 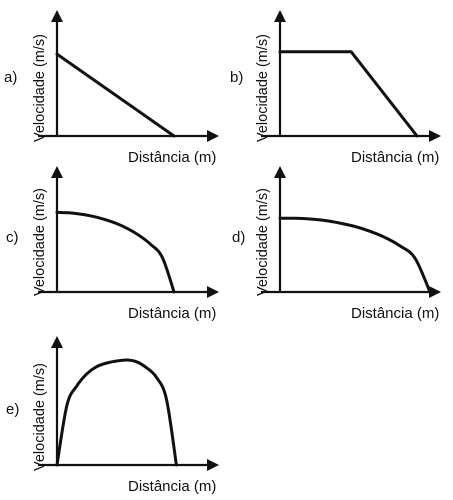 What do you see at coordinates (280, 16) in the screenshot?
I see `y-axis-arrow-b` at bounding box center [280, 16].